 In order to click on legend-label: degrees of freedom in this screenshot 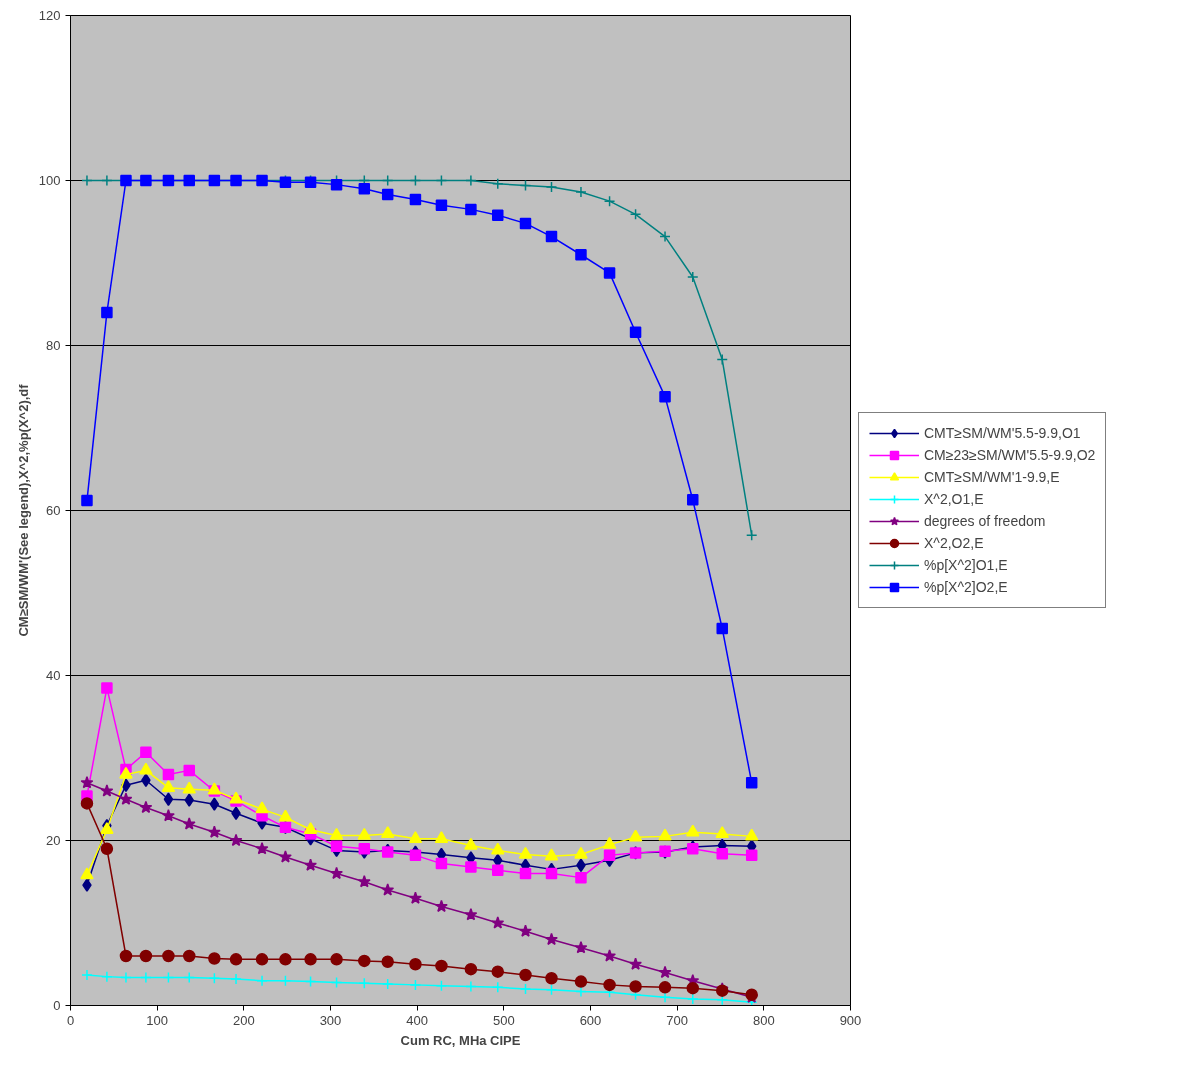, I will do `click(985, 521)`.